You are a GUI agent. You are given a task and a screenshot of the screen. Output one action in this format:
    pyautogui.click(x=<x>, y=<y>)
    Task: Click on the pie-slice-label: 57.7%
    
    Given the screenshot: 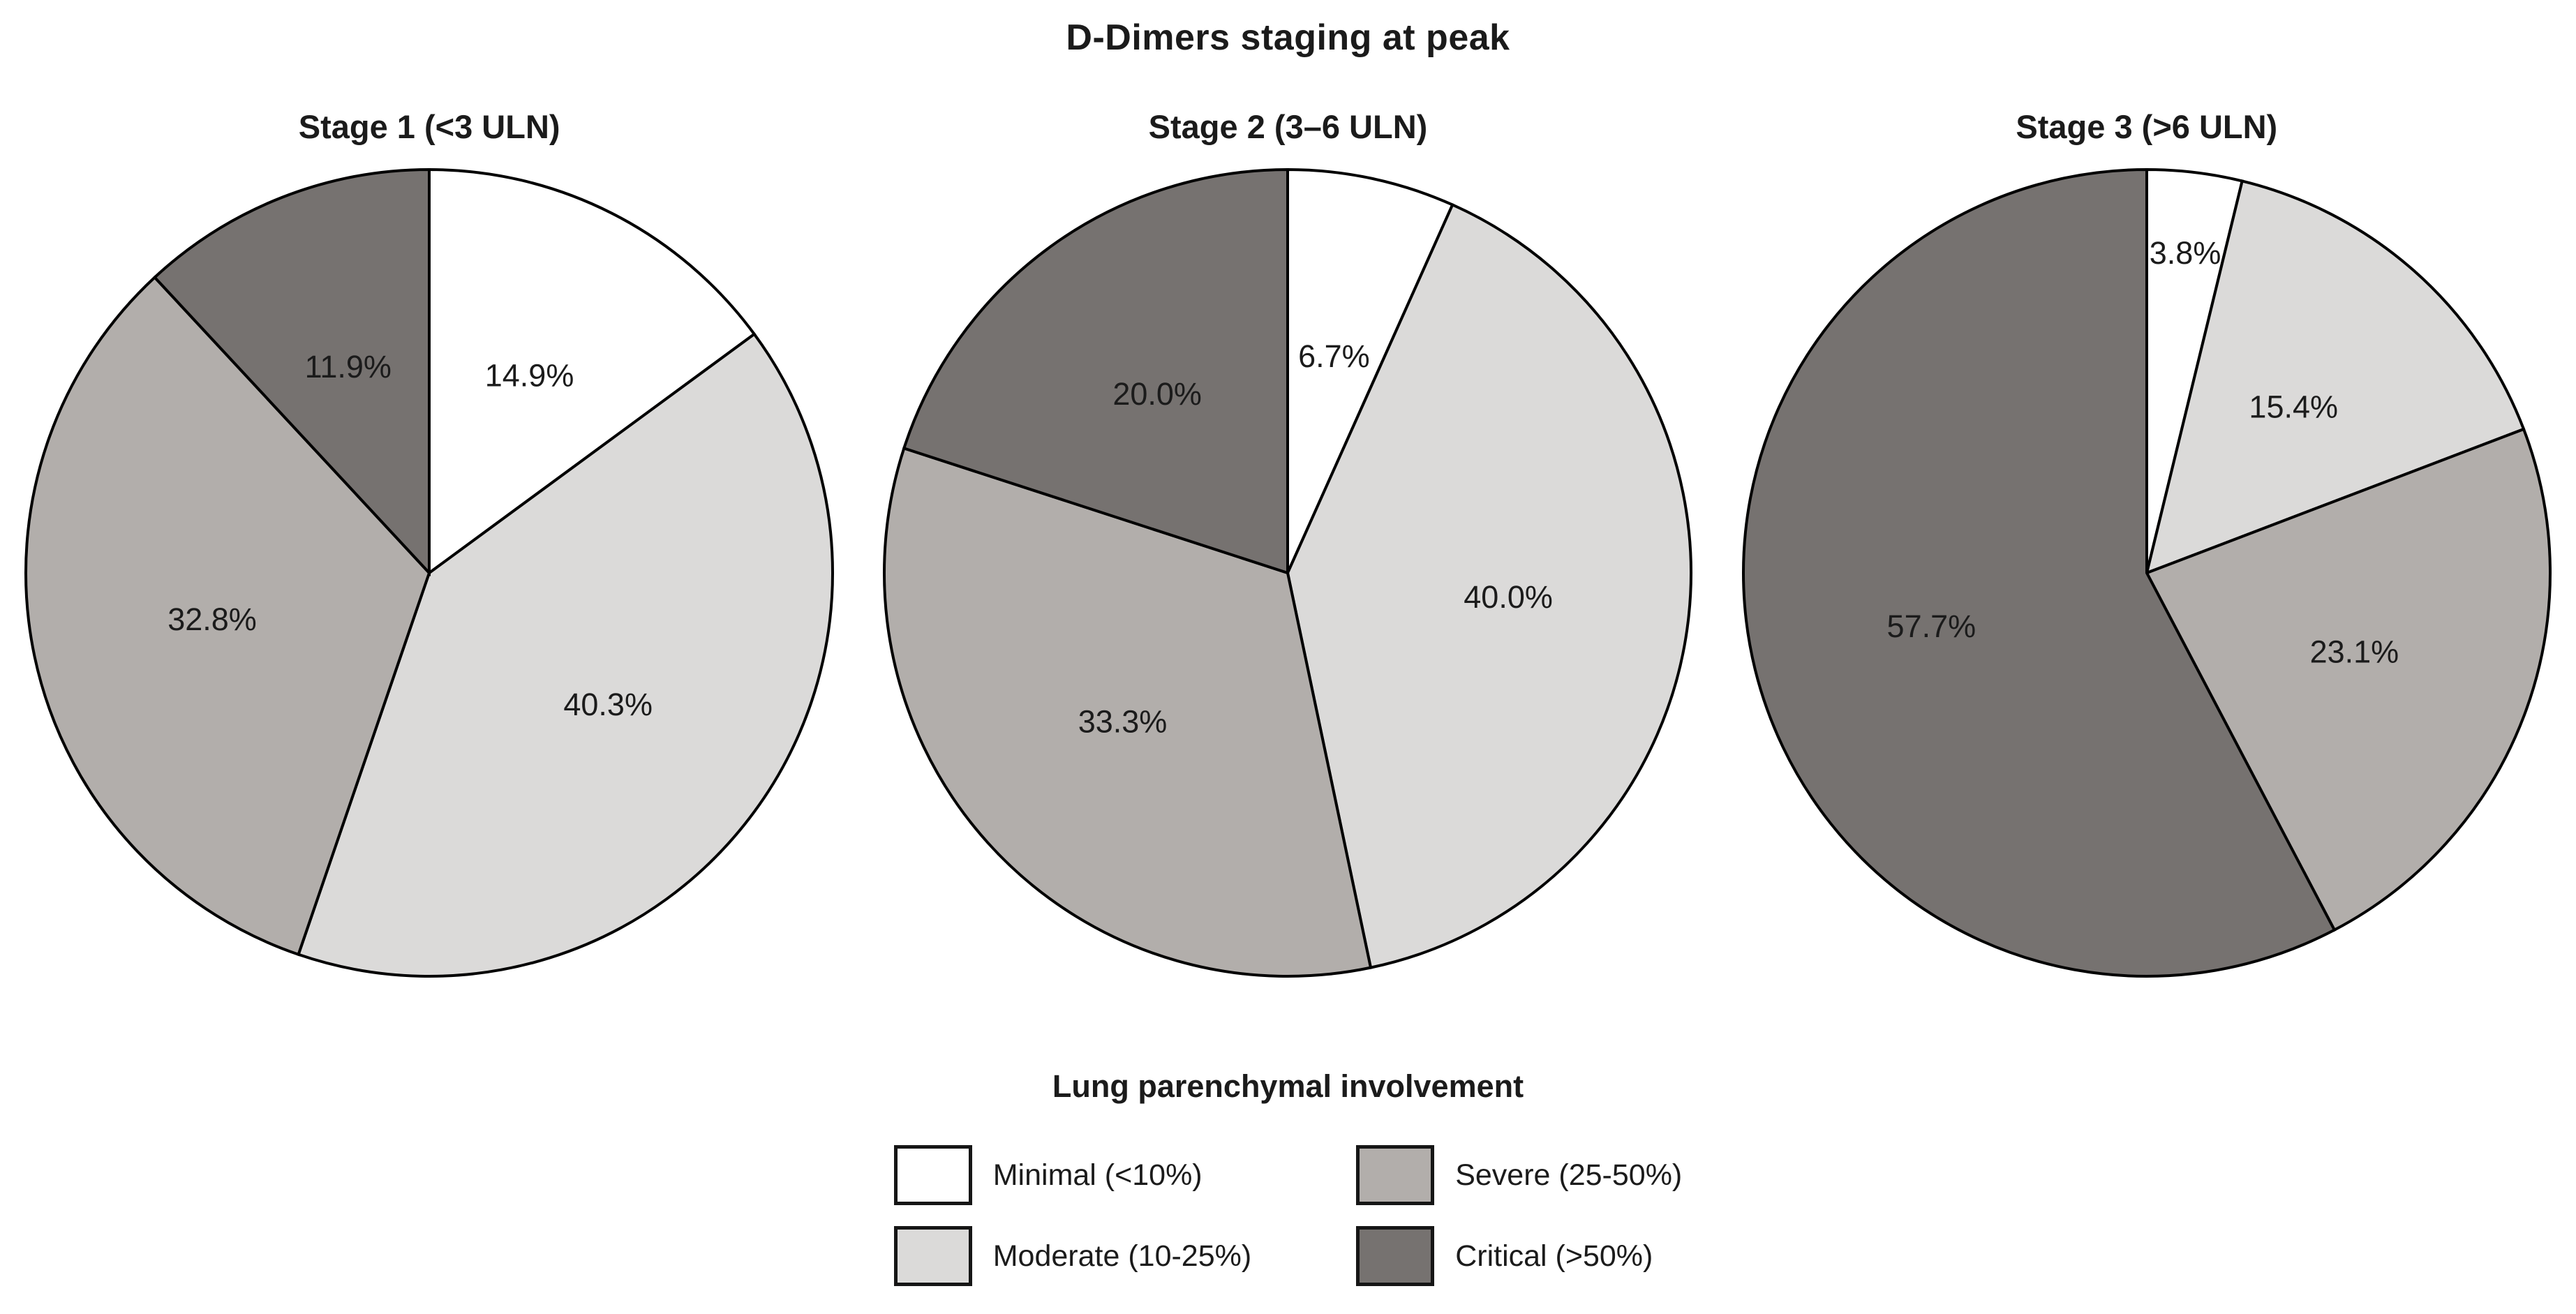 What is the action you would take?
    pyautogui.click(x=1931, y=626)
    